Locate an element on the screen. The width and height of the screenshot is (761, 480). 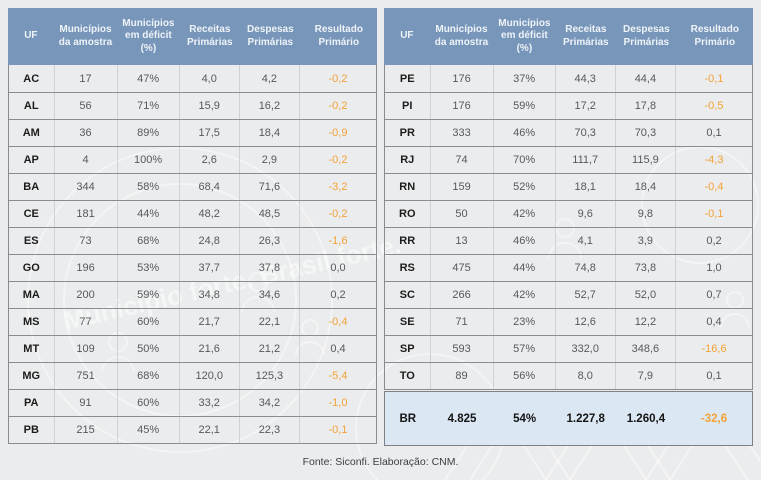
value-cell: 109 is located at coordinates (86, 349).